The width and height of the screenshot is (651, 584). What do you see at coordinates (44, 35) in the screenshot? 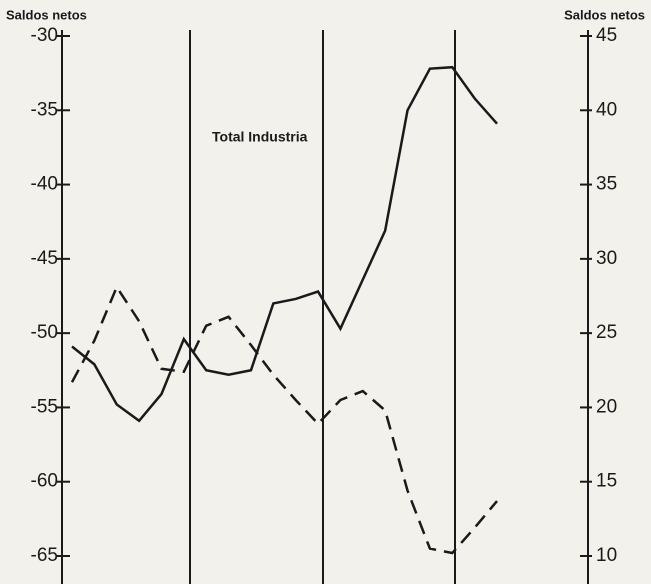
I see `y-tick-label: -30` at bounding box center [44, 35].